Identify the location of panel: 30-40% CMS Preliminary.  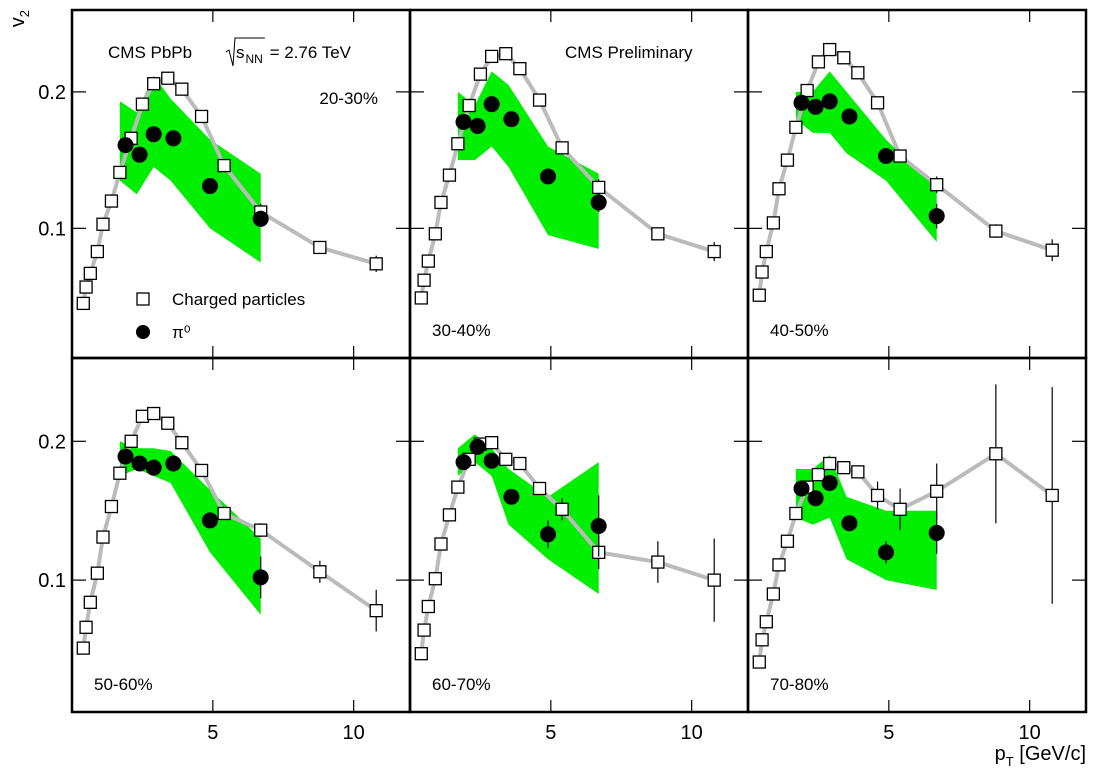
(579, 184).